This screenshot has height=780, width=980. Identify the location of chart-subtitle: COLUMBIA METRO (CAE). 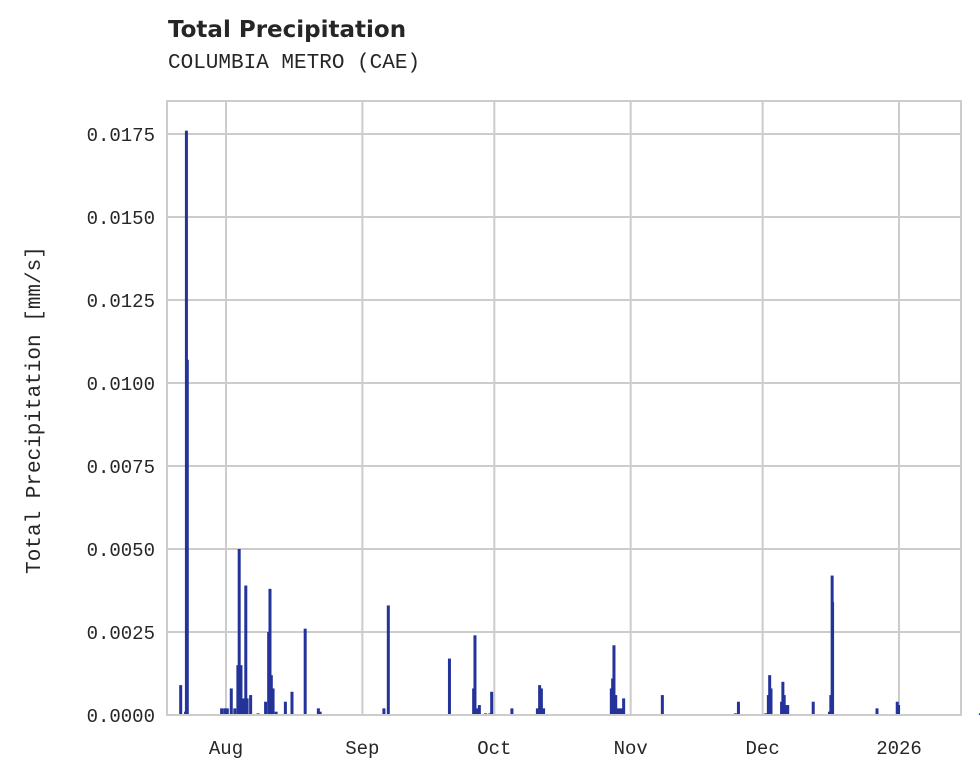
(294, 63).